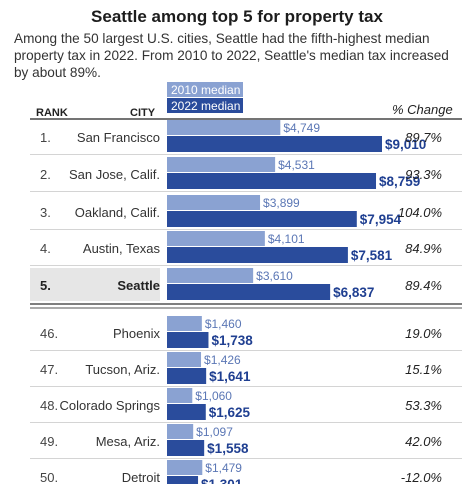  What do you see at coordinates (49, 369) in the screenshot?
I see `rank-label: 47.` at bounding box center [49, 369].